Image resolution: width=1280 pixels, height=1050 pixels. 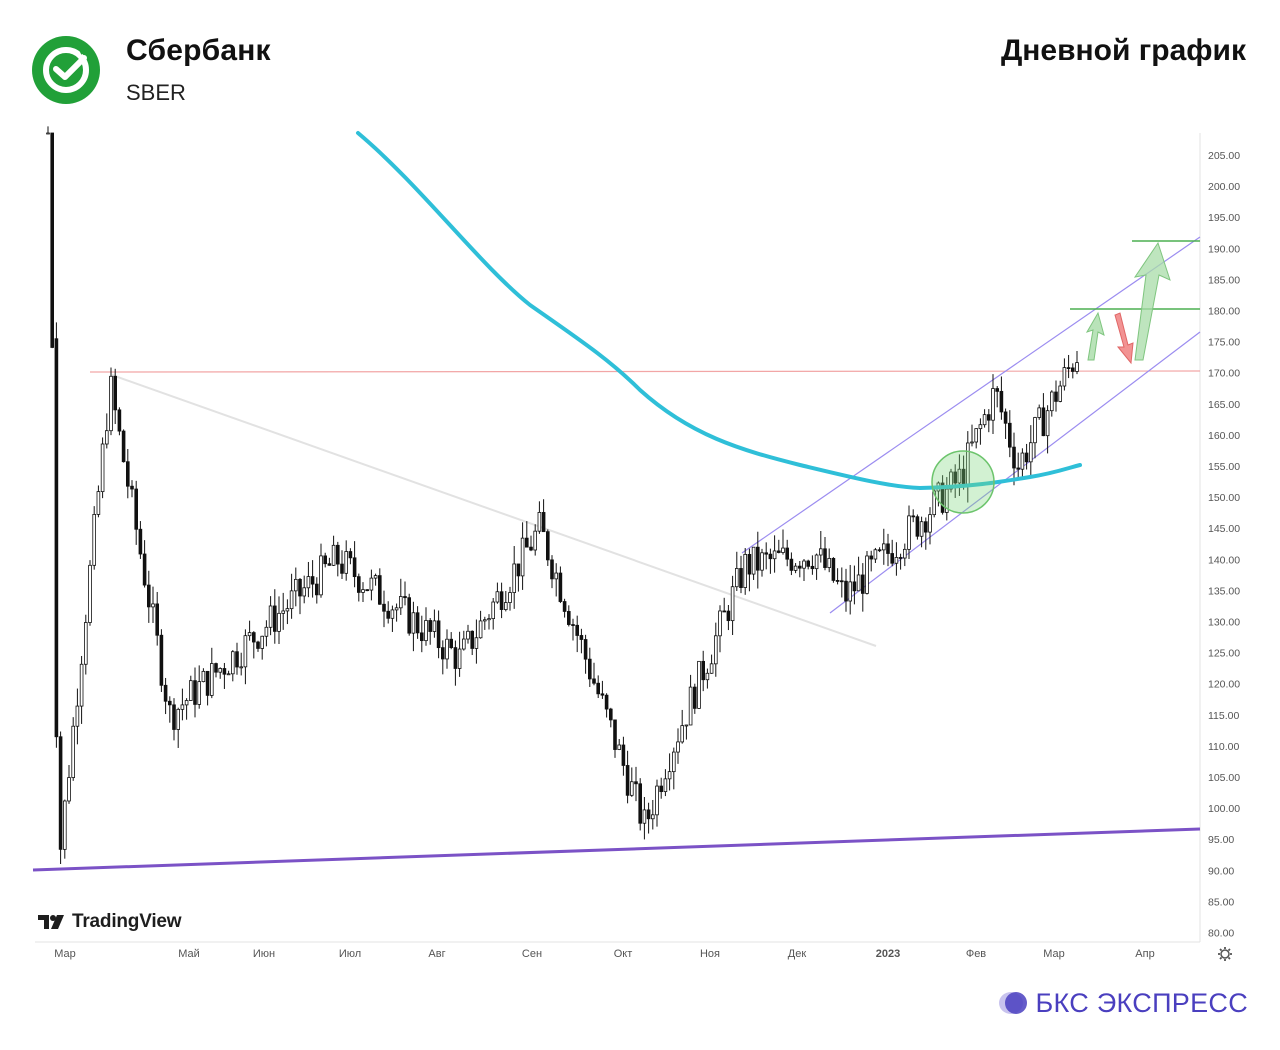 What do you see at coordinates (189, 954) in the screenshot?
I see `x-tick-label: Май` at bounding box center [189, 954].